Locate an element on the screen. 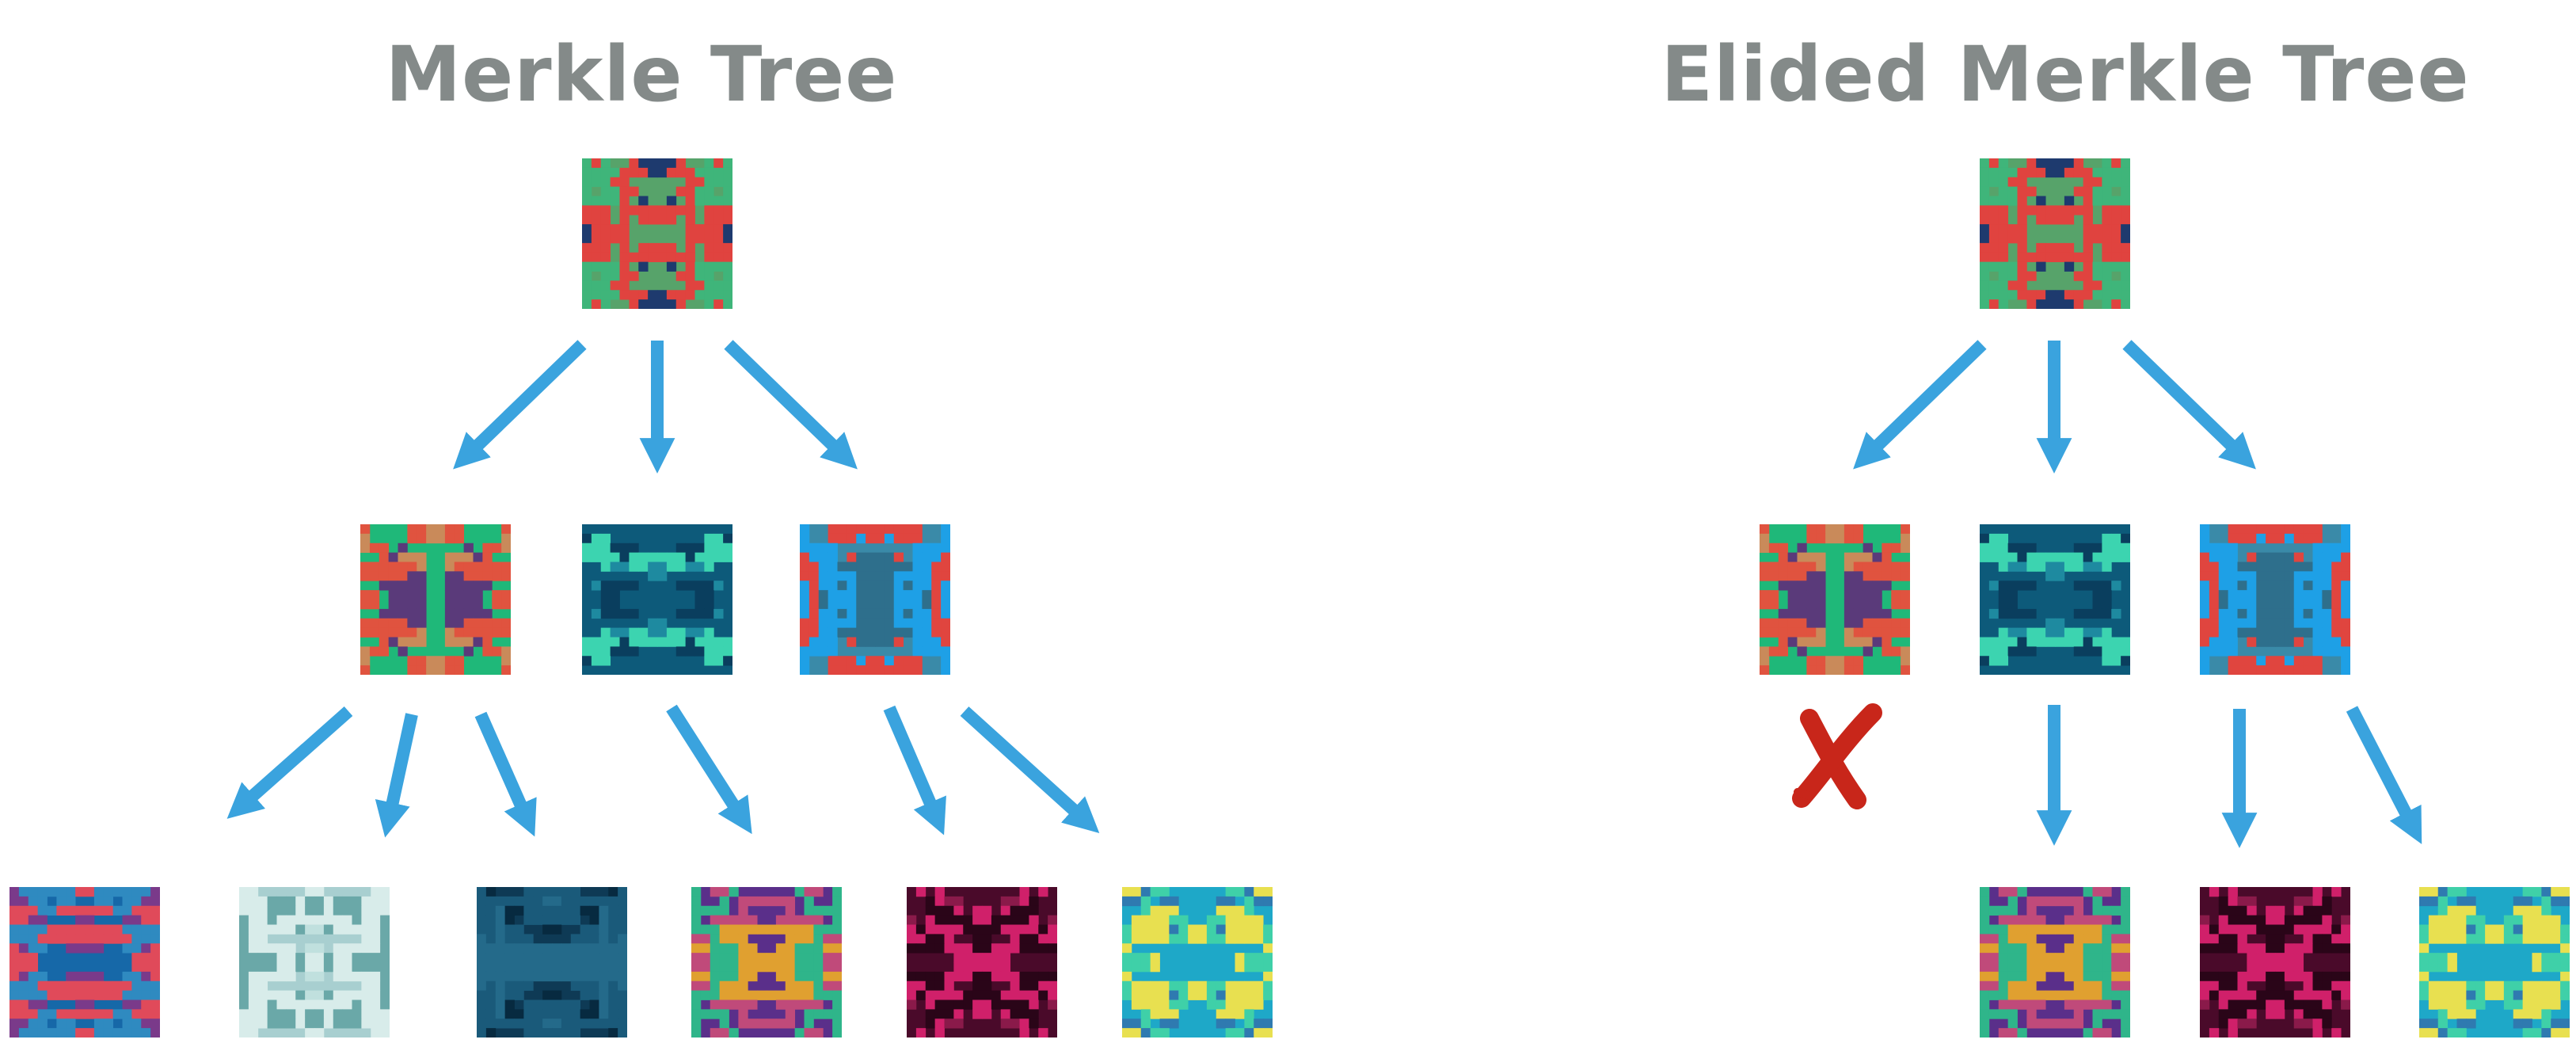  leaf-4-tile is located at coordinates (766, 962).